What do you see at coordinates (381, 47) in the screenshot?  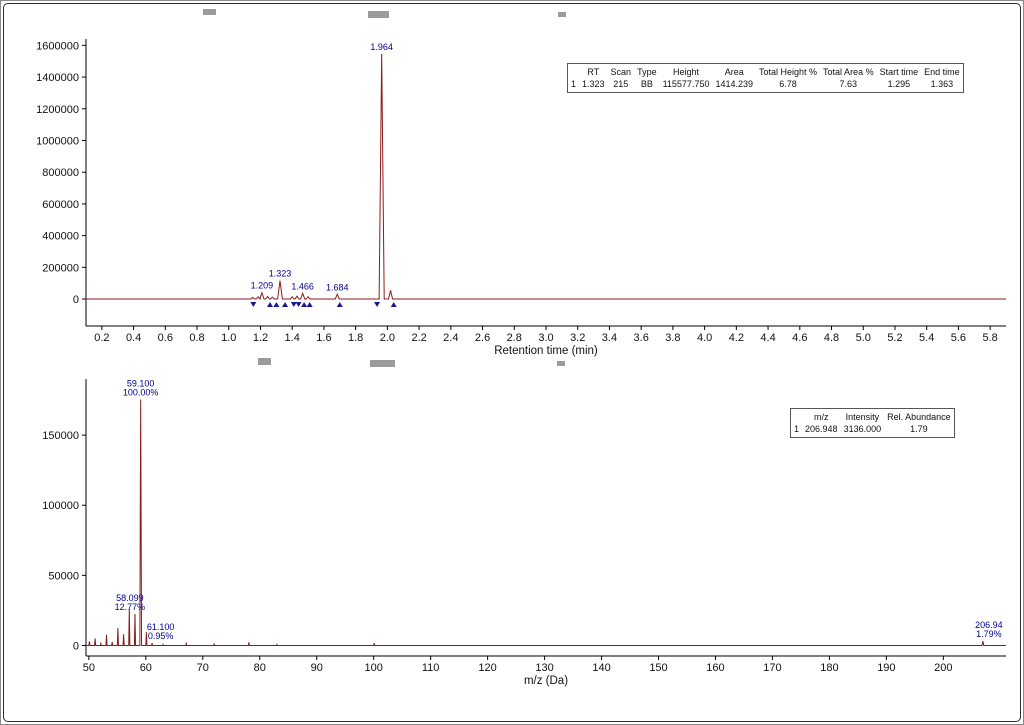 I see `peak-label: 1.964` at bounding box center [381, 47].